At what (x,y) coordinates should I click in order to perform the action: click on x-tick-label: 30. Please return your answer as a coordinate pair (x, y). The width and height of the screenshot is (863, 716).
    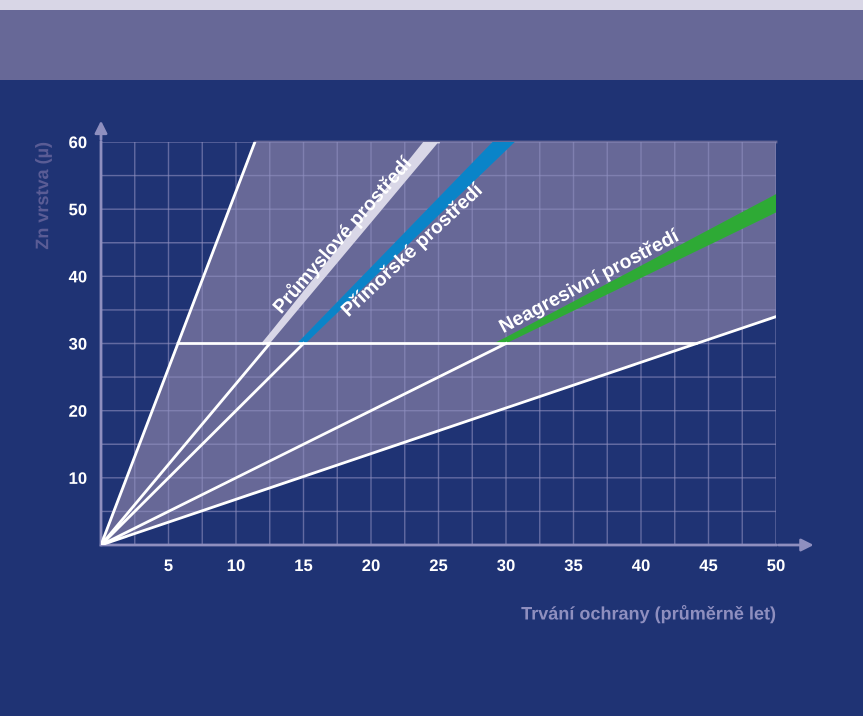
    Looking at the image, I should click on (506, 565).